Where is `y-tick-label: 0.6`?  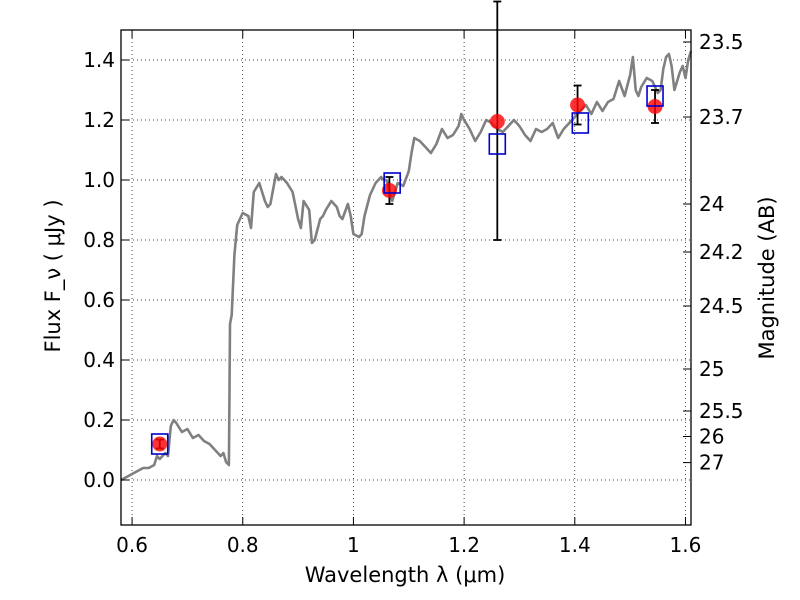
y-tick-label: 0.6 is located at coordinates (99, 300).